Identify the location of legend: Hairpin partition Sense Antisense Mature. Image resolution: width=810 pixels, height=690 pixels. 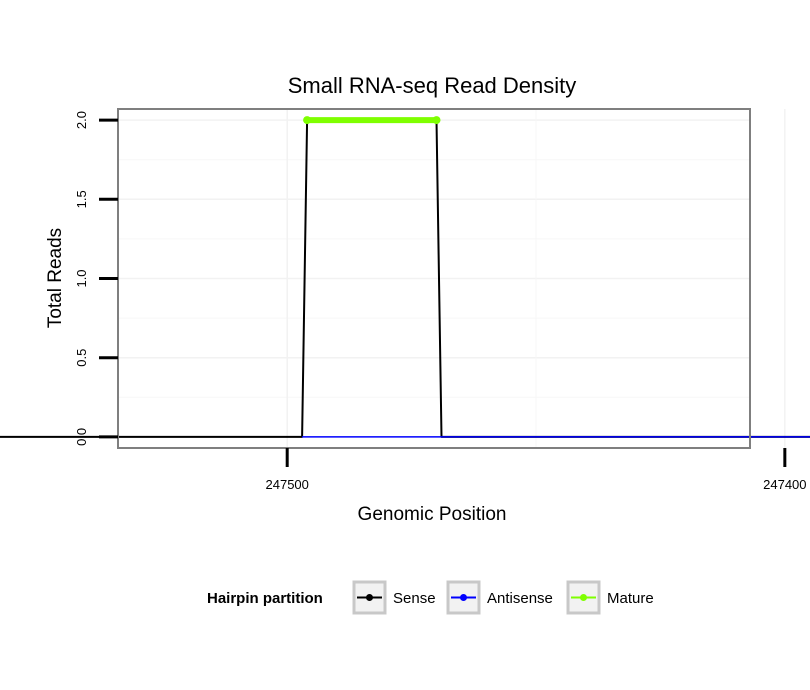
(430, 597).